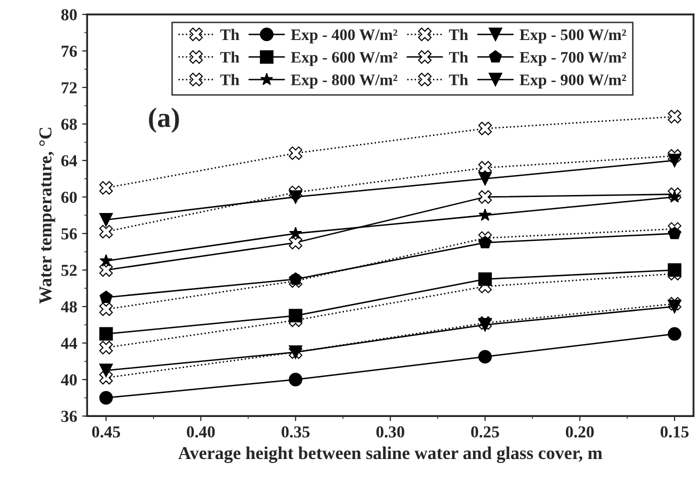 Image resolution: width=697 pixels, height=481 pixels. What do you see at coordinates (344, 59) in the screenshot?
I see `legend-label: Exp - 600 W/m²` at bounding box center [344, 59].